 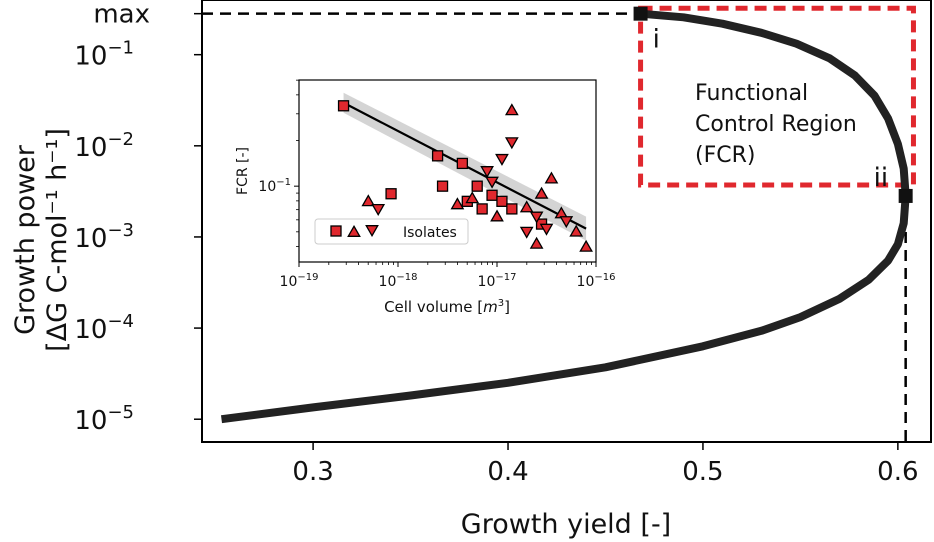 What do you see at coordinates (656, 40) in the screenshot?
I see `point-label-i: i` at bounding box center [656, 40].